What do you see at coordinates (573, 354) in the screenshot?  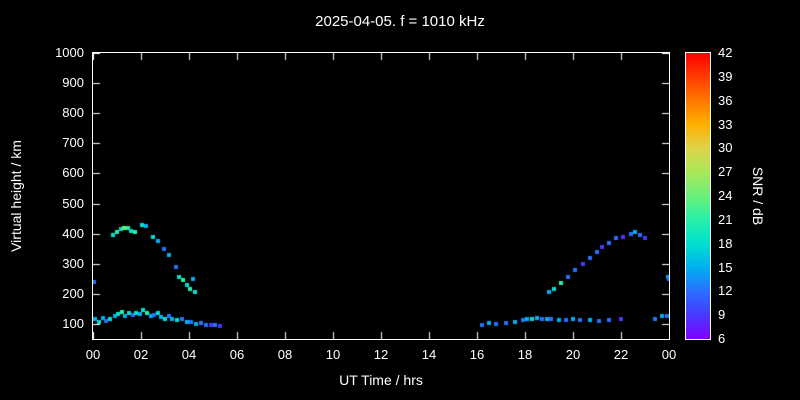 I see `x-tick-label: 20` at bounding box center [573, 354].